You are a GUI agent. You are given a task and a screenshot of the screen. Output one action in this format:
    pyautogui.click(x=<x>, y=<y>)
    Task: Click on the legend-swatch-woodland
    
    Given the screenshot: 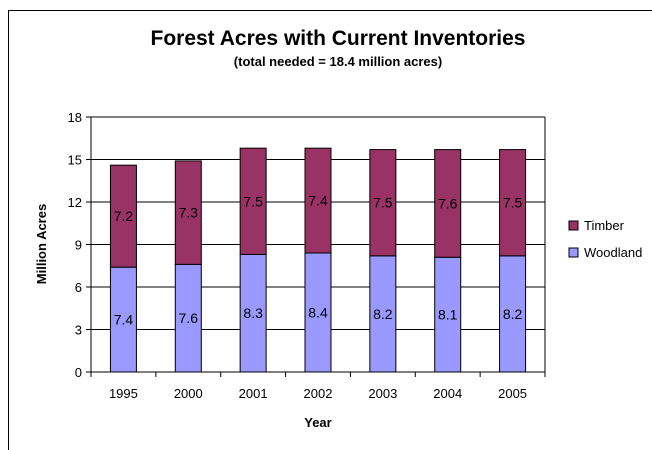 What is the action you would take?
    pyautogui.click(x=573, y=252)
    